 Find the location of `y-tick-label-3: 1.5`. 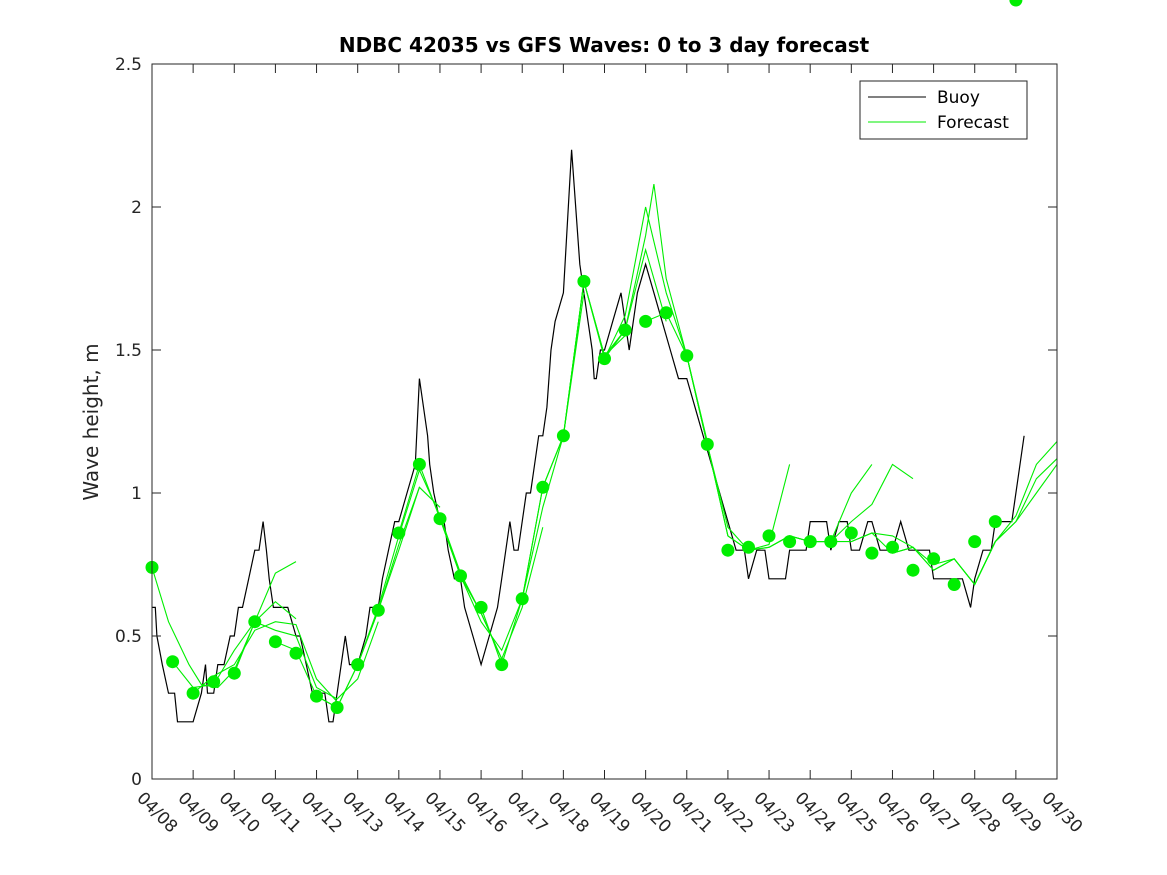

y-tick-label-3: 1.5 is located at coordinates (128, 351).